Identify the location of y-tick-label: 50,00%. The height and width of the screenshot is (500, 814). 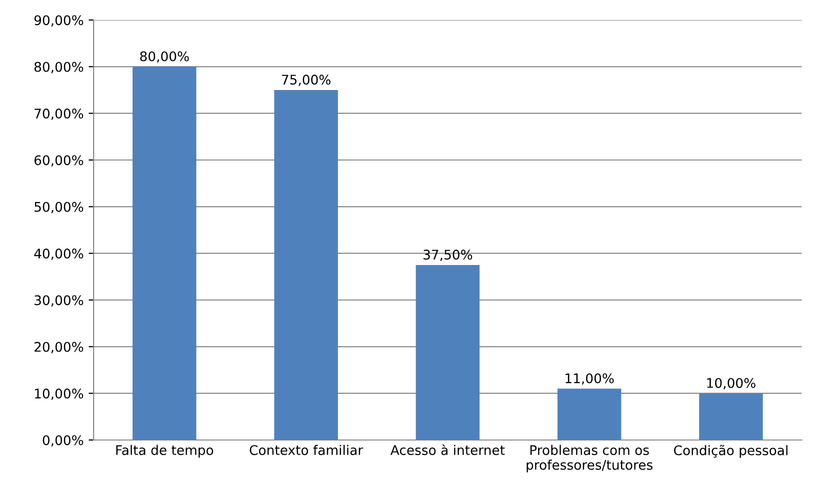
(59, 208).